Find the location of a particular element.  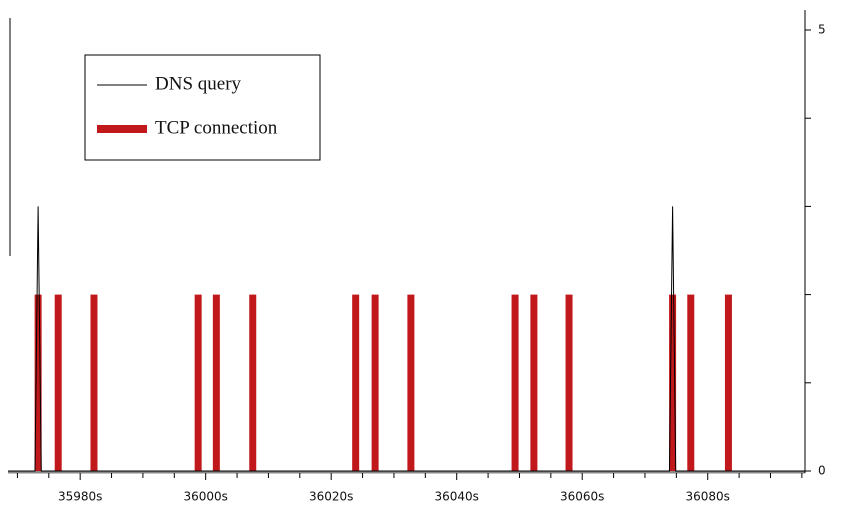

legend: DNS query TCP connection is located at coordinates (202, 107).